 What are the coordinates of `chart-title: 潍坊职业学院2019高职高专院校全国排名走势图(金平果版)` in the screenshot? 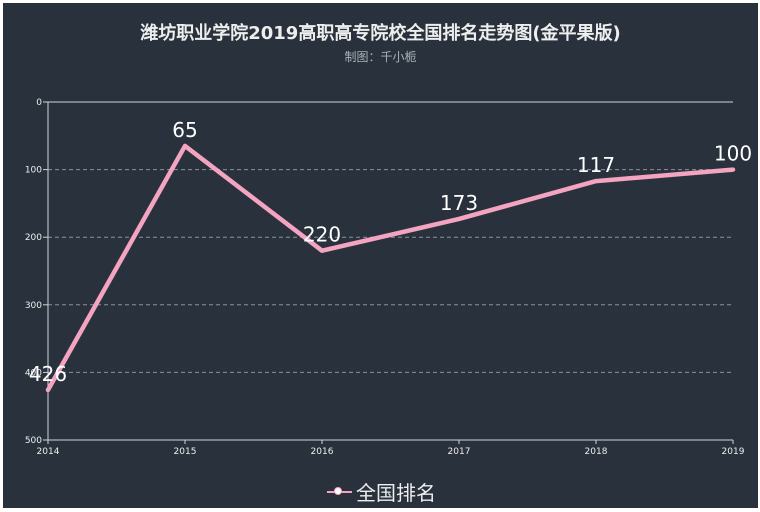 It's located at (380, 33).